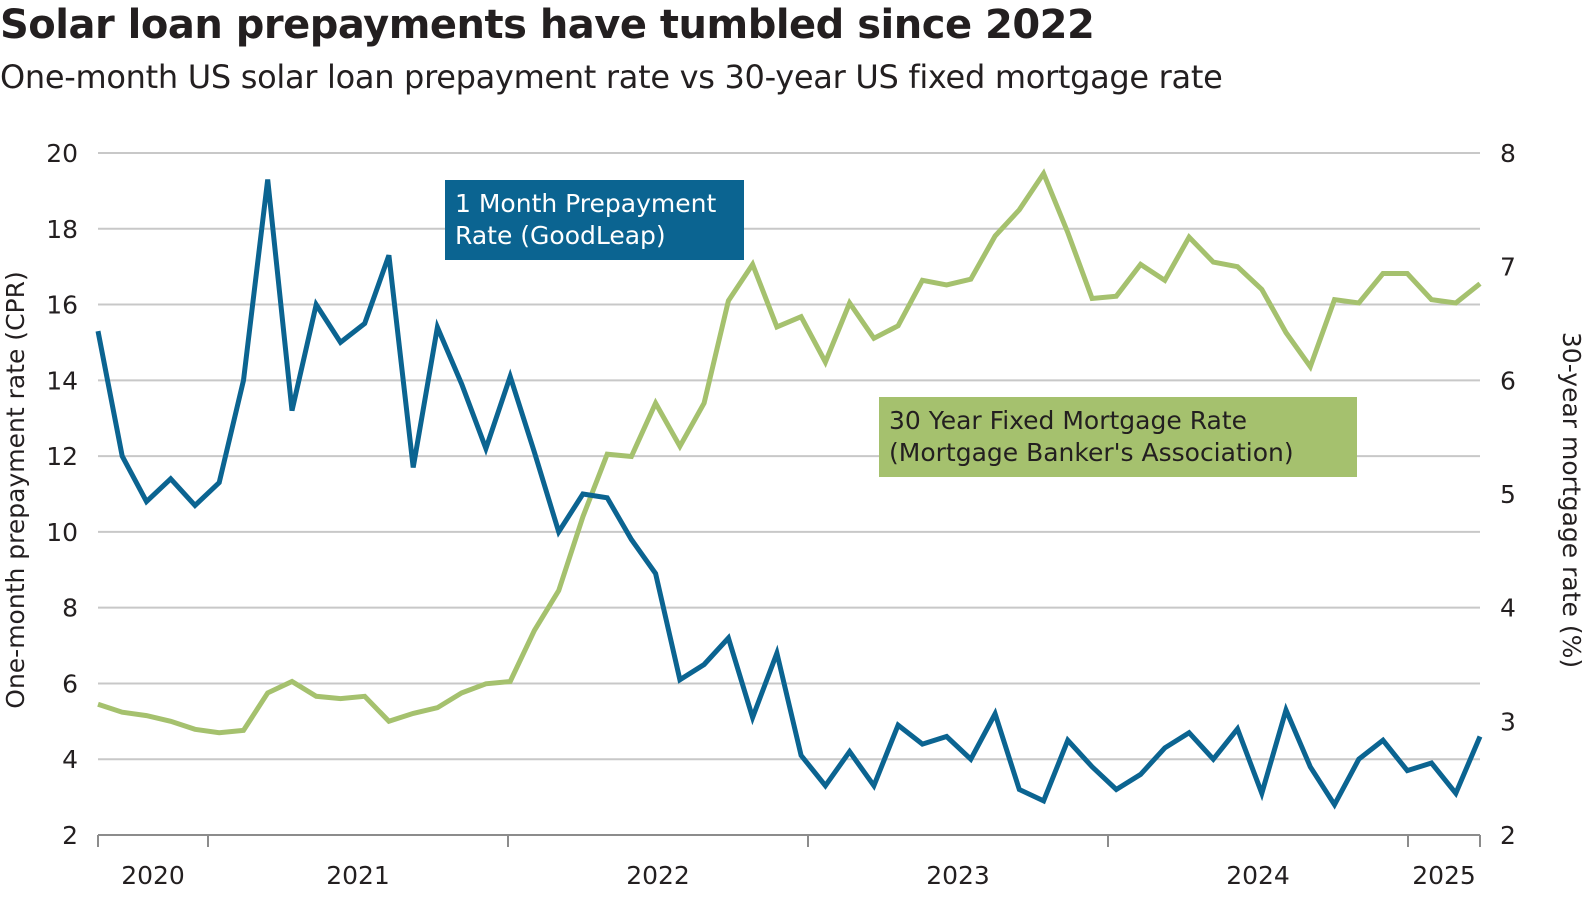 The height and width of the screenshot is (900, 1593). Describe the element at coordinates (70, 835) in the screenshot. I see `y-tick-left: 2` at that location.